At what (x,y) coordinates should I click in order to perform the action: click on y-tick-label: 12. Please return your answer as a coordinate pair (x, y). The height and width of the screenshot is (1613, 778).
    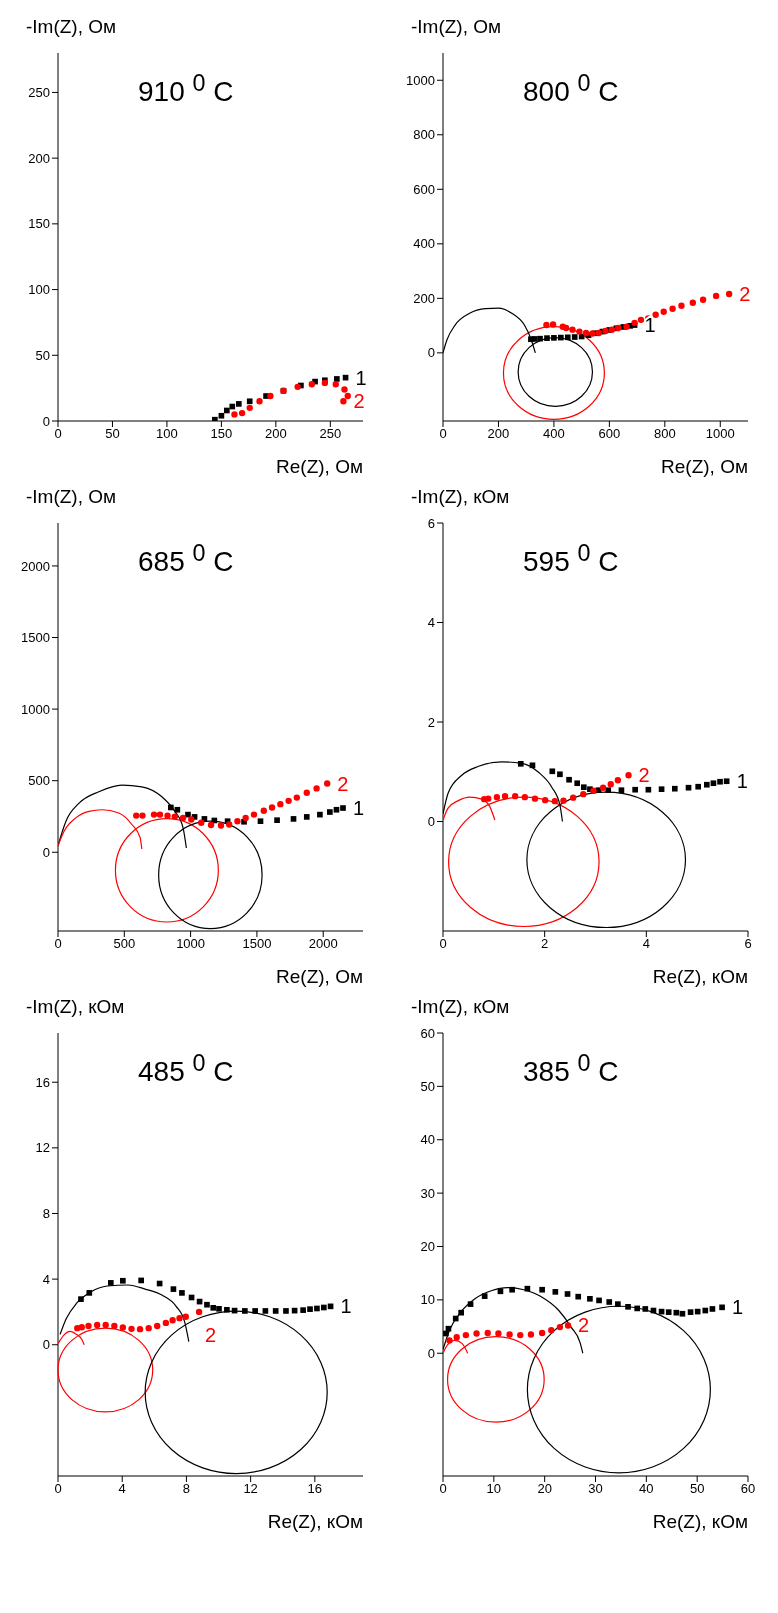
    Looking at the image, I should click on (42, 1148).